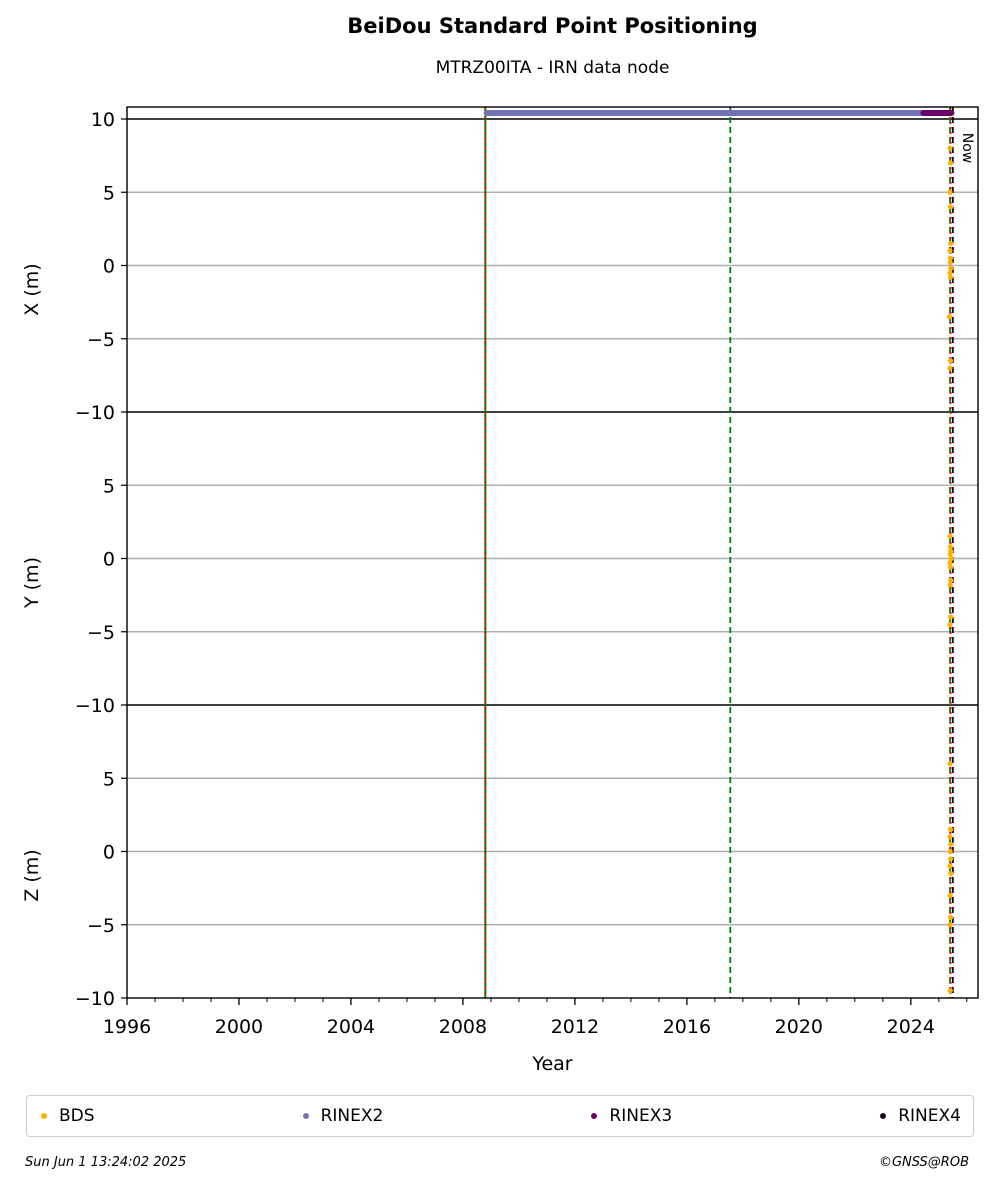  I want to click on y-tick-label: 10, so click(103, 120).